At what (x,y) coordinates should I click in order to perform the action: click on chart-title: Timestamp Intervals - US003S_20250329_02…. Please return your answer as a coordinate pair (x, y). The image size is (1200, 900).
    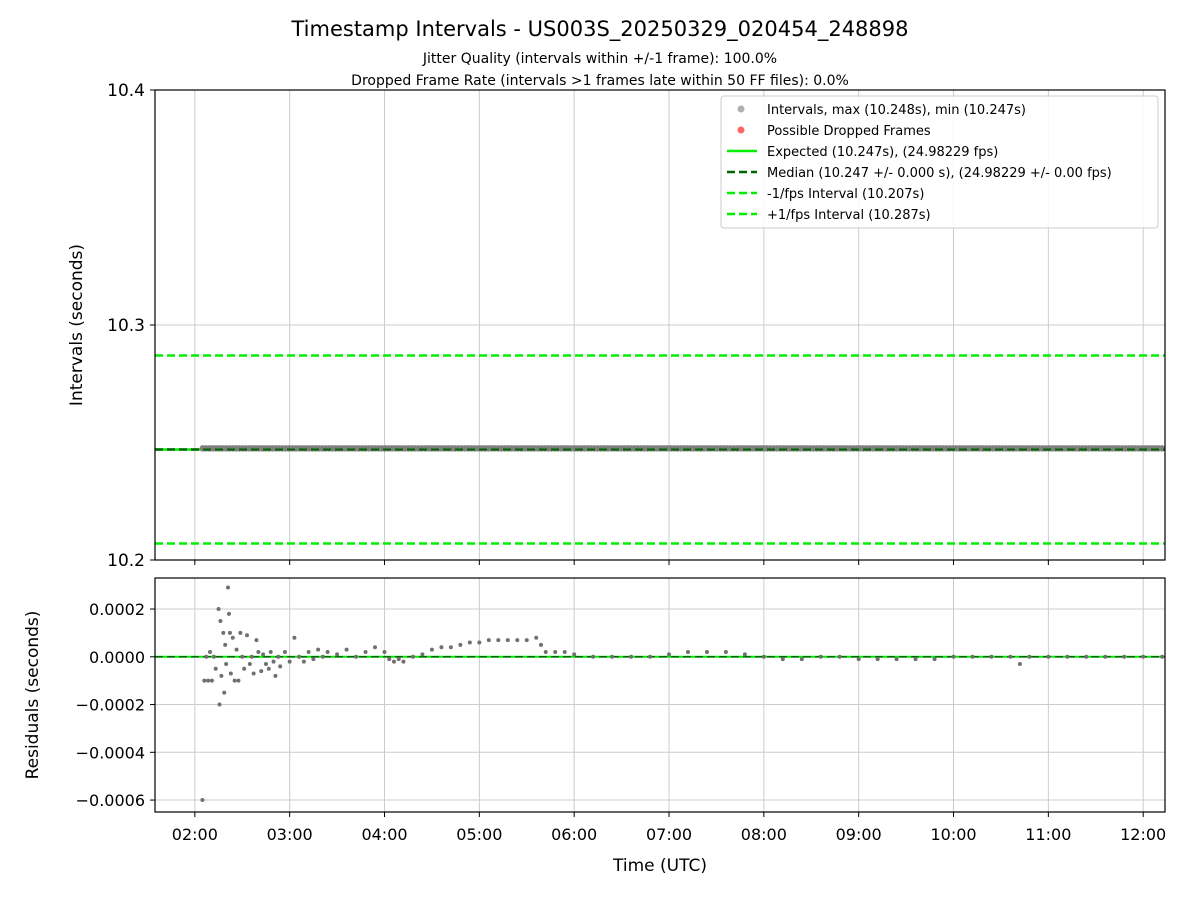
    Looking at the image, I should click on (599, 29).